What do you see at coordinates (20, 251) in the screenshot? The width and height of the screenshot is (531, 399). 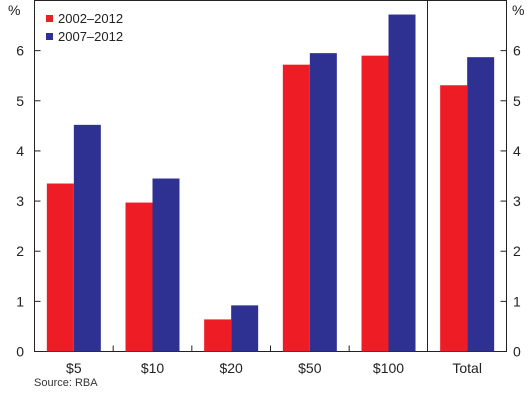 I see `y-tick-label-left-2: 2` at bounding box center [20, 251].